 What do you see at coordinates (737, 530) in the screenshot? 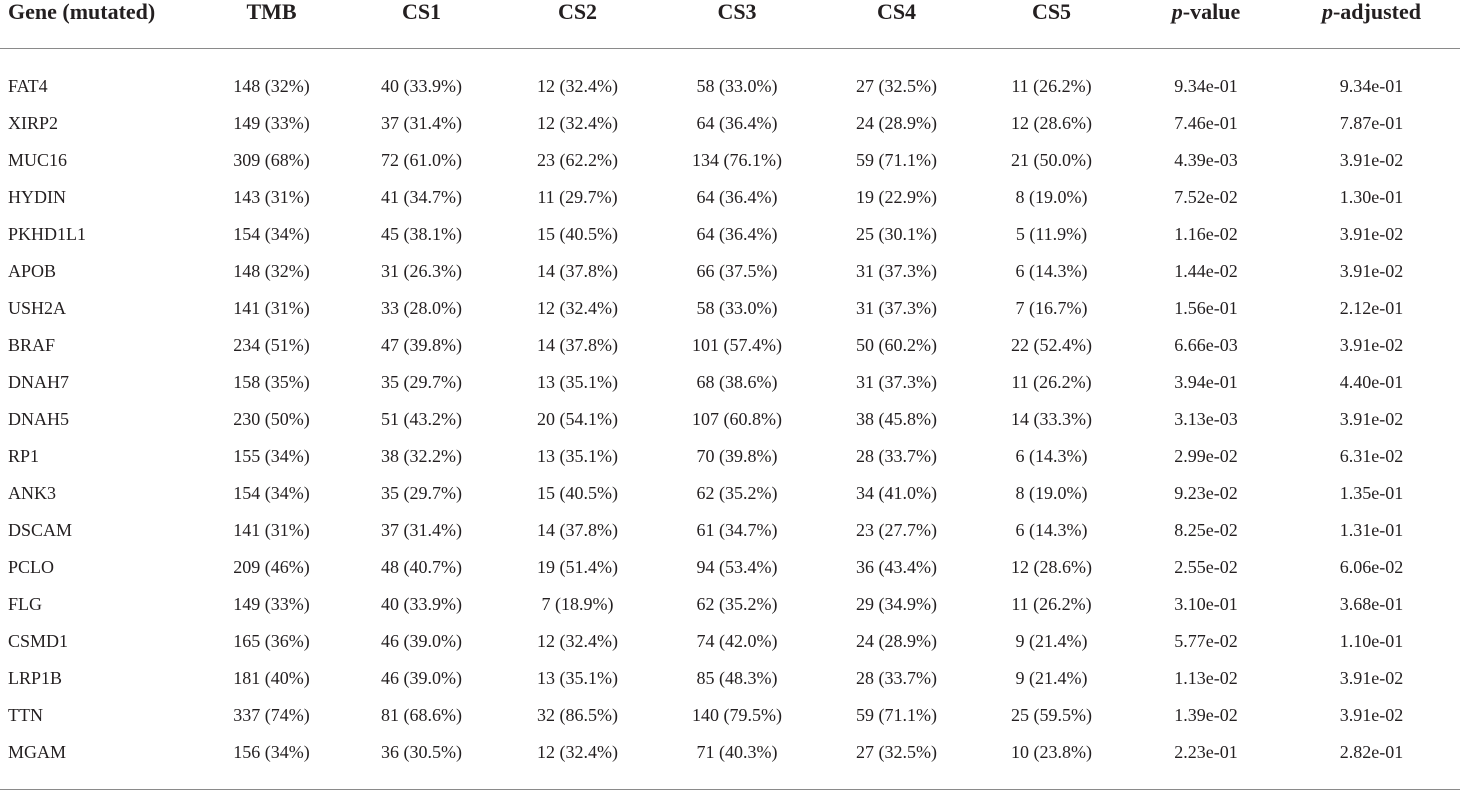
I see `cell-cs3: 61 (34.7%)` at bounding box center [737, 530].